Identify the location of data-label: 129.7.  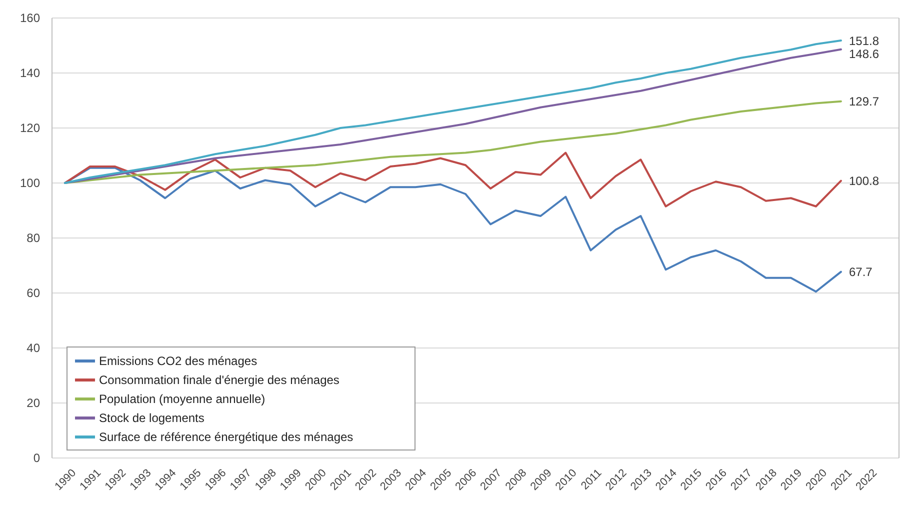
(864, 101).